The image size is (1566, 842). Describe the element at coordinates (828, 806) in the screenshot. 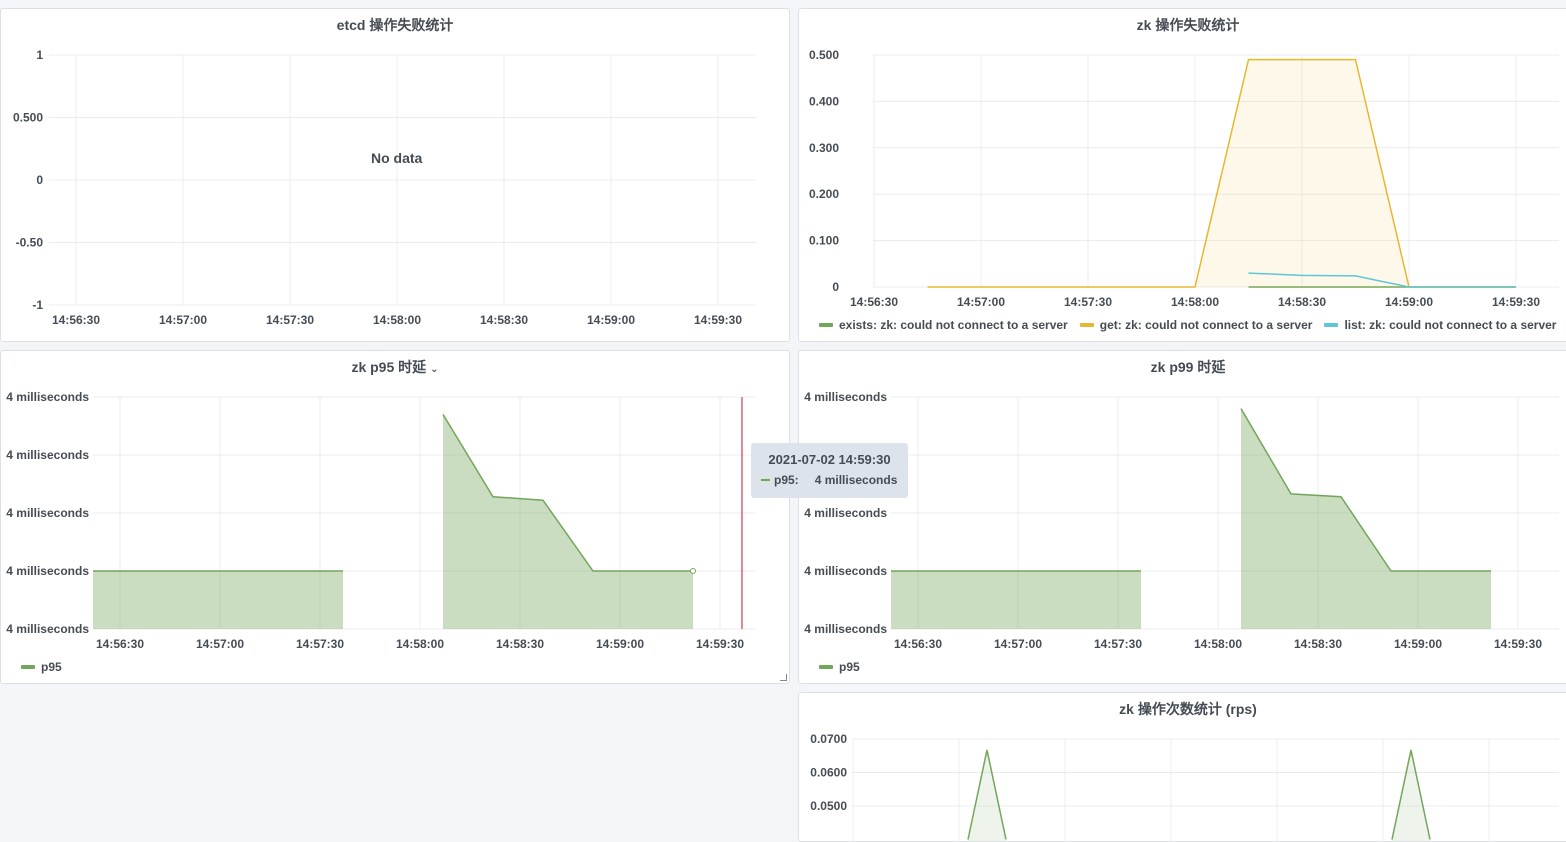

I see `y-tick-label: 0.0500` at that location.